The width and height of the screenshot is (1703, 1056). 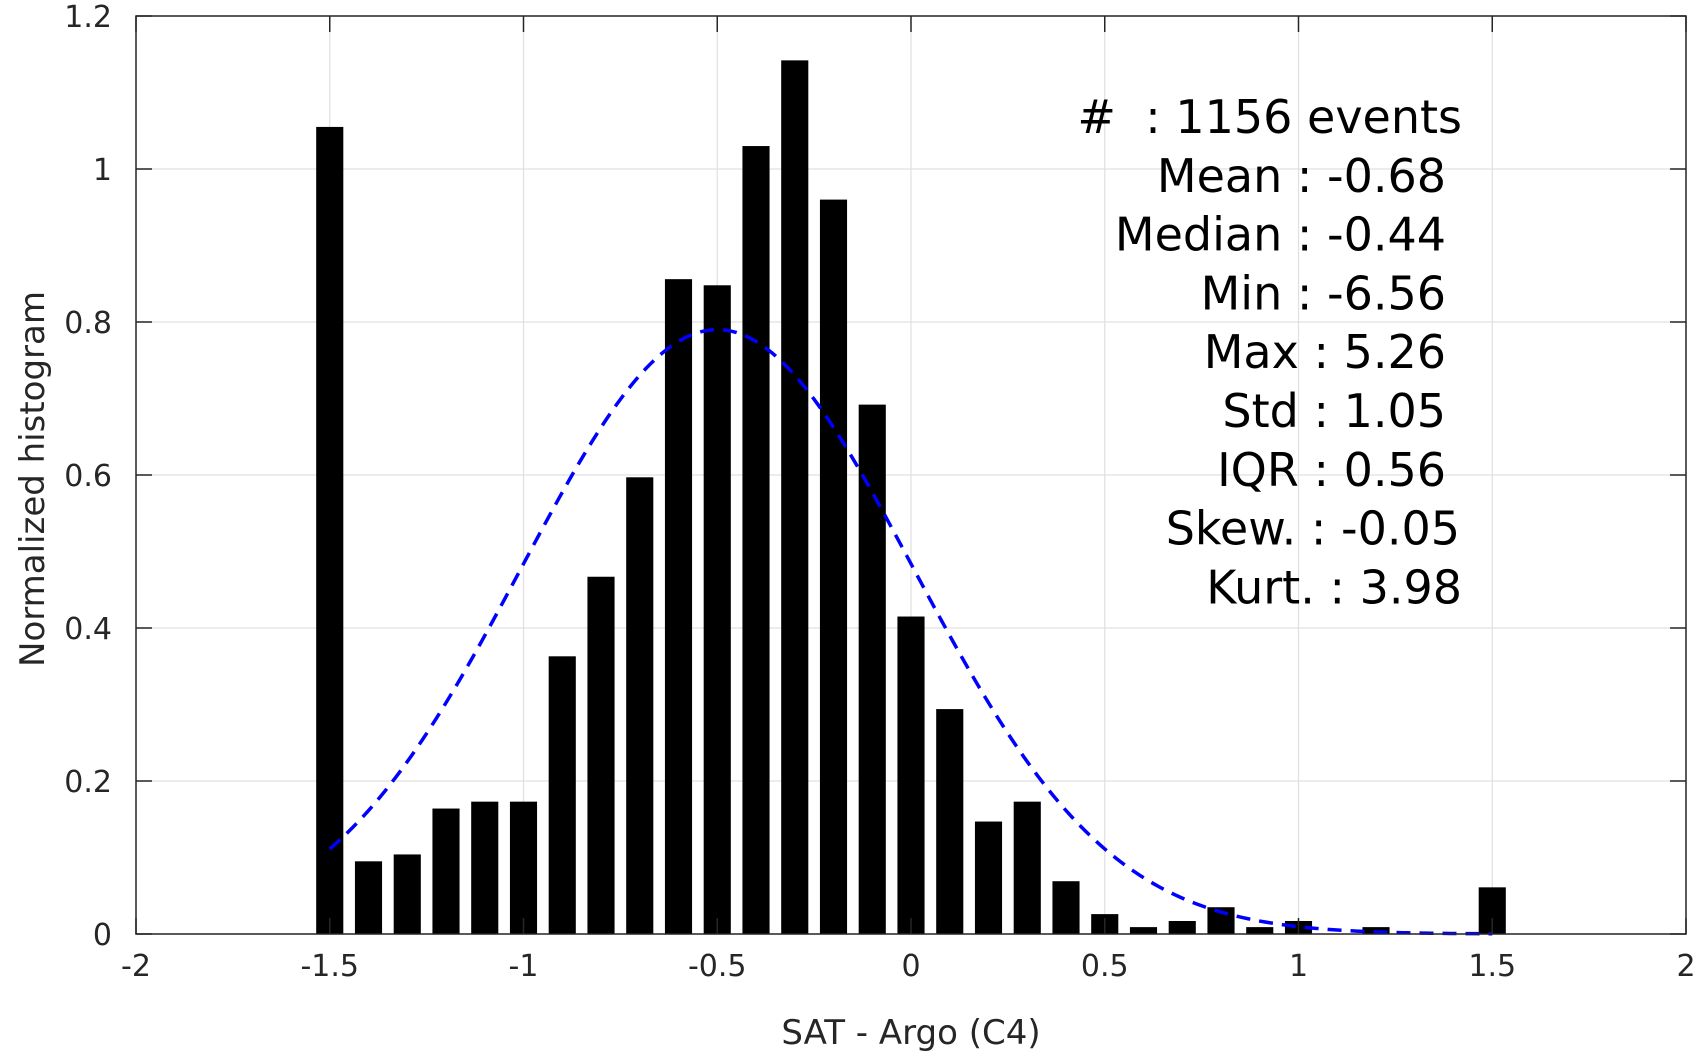 What do you see at coordinates (136, 966) in the screenshot?
I see `x-tick-label-0: -2` at bounding box center [136, 966].